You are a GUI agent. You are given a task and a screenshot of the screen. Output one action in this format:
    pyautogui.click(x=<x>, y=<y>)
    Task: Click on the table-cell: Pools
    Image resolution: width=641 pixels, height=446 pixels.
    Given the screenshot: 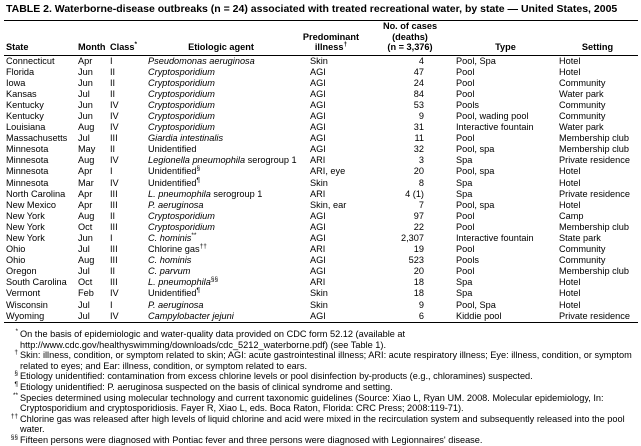 What is the action you would take?
    pyautogui.click(x=467, y=104)
    